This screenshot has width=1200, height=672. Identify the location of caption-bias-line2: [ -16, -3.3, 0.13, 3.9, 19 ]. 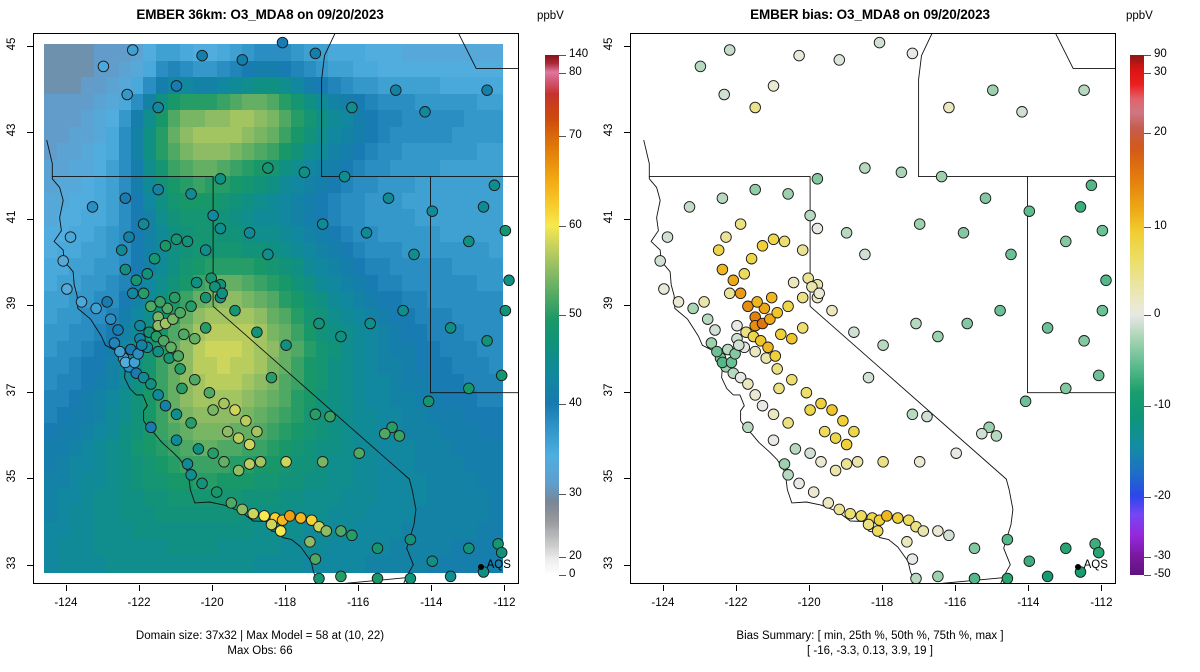
(870, 651).